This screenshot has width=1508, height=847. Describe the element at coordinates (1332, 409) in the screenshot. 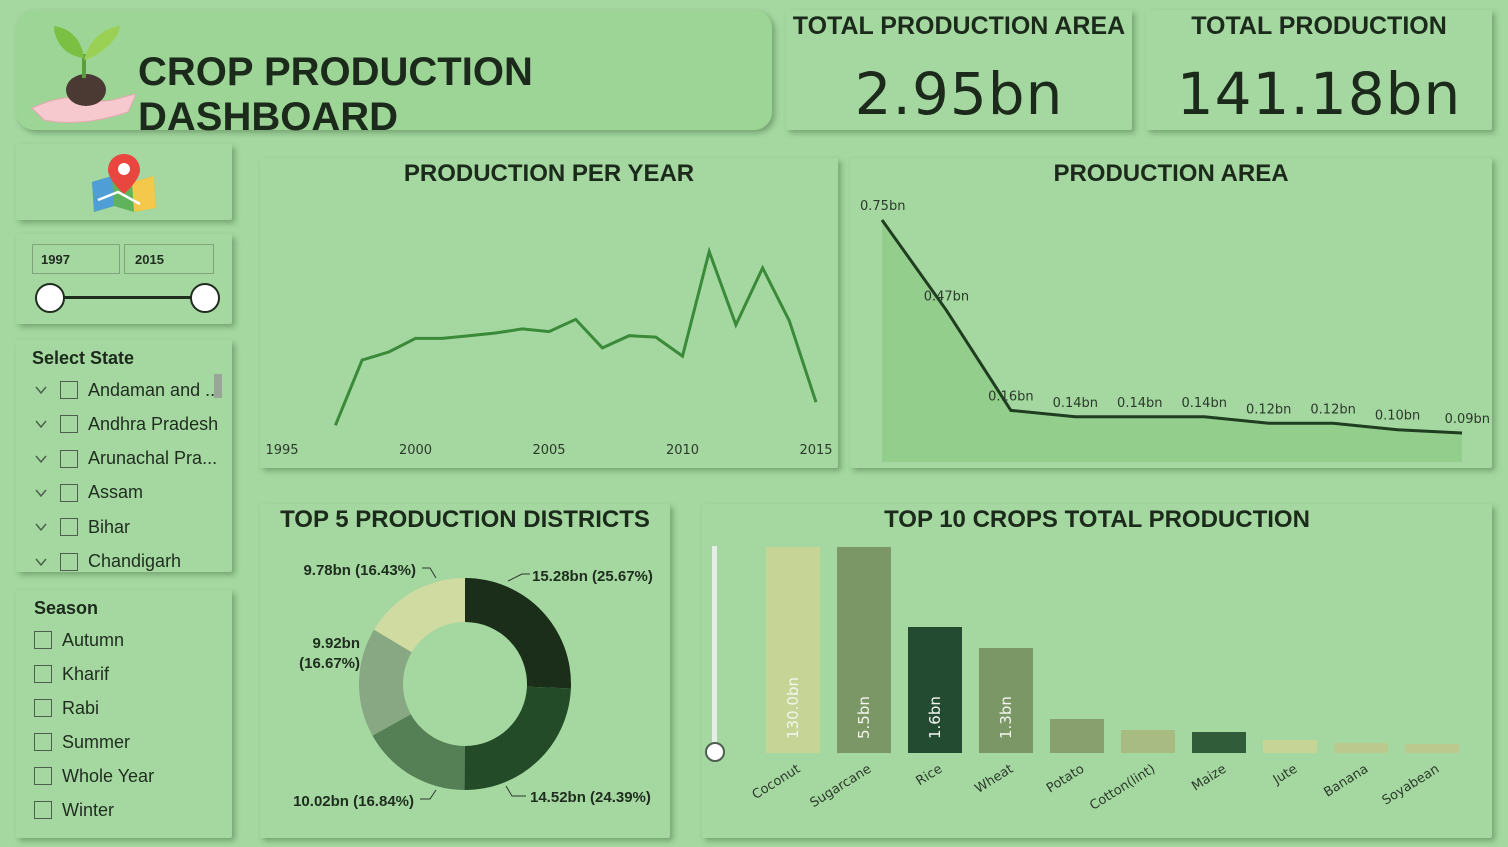

I see `area-data-label: 0.12bn` at that location.